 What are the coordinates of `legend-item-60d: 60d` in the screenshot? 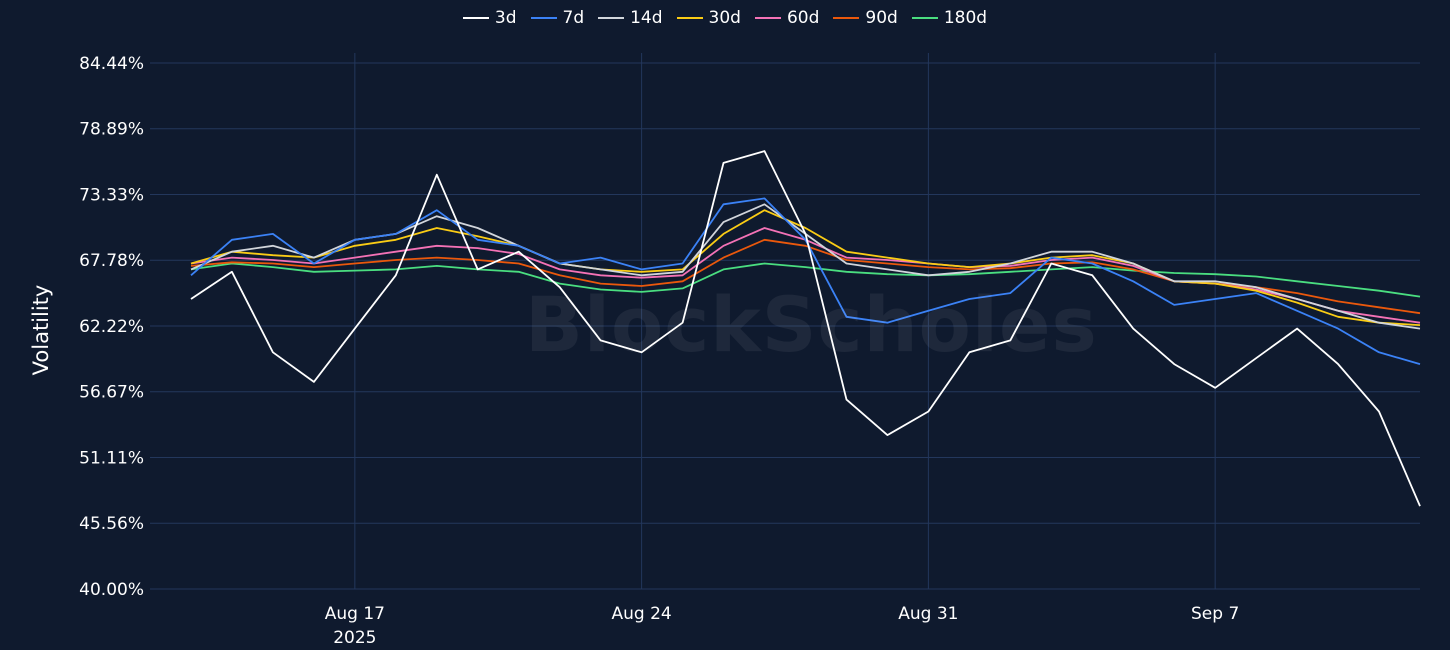 It's located at (787, 18).